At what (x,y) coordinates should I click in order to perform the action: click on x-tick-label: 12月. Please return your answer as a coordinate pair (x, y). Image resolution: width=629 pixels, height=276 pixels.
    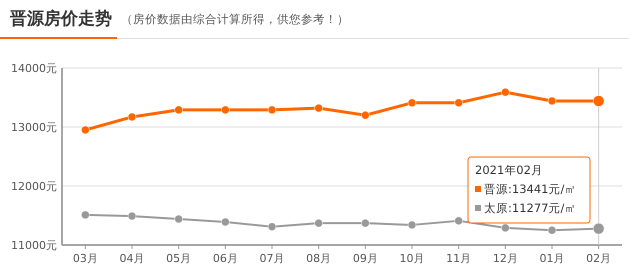
    Looking at the image, I should click on (505, 258).